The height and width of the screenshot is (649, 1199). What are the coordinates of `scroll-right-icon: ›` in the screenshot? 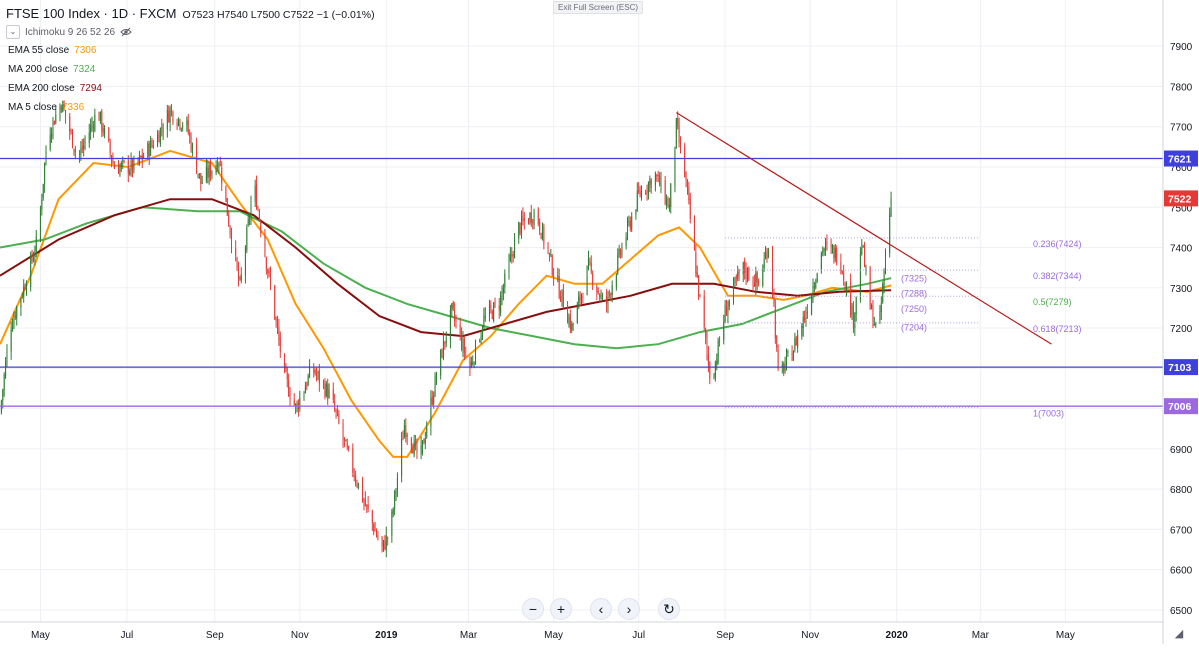 It's located at (629, 609).